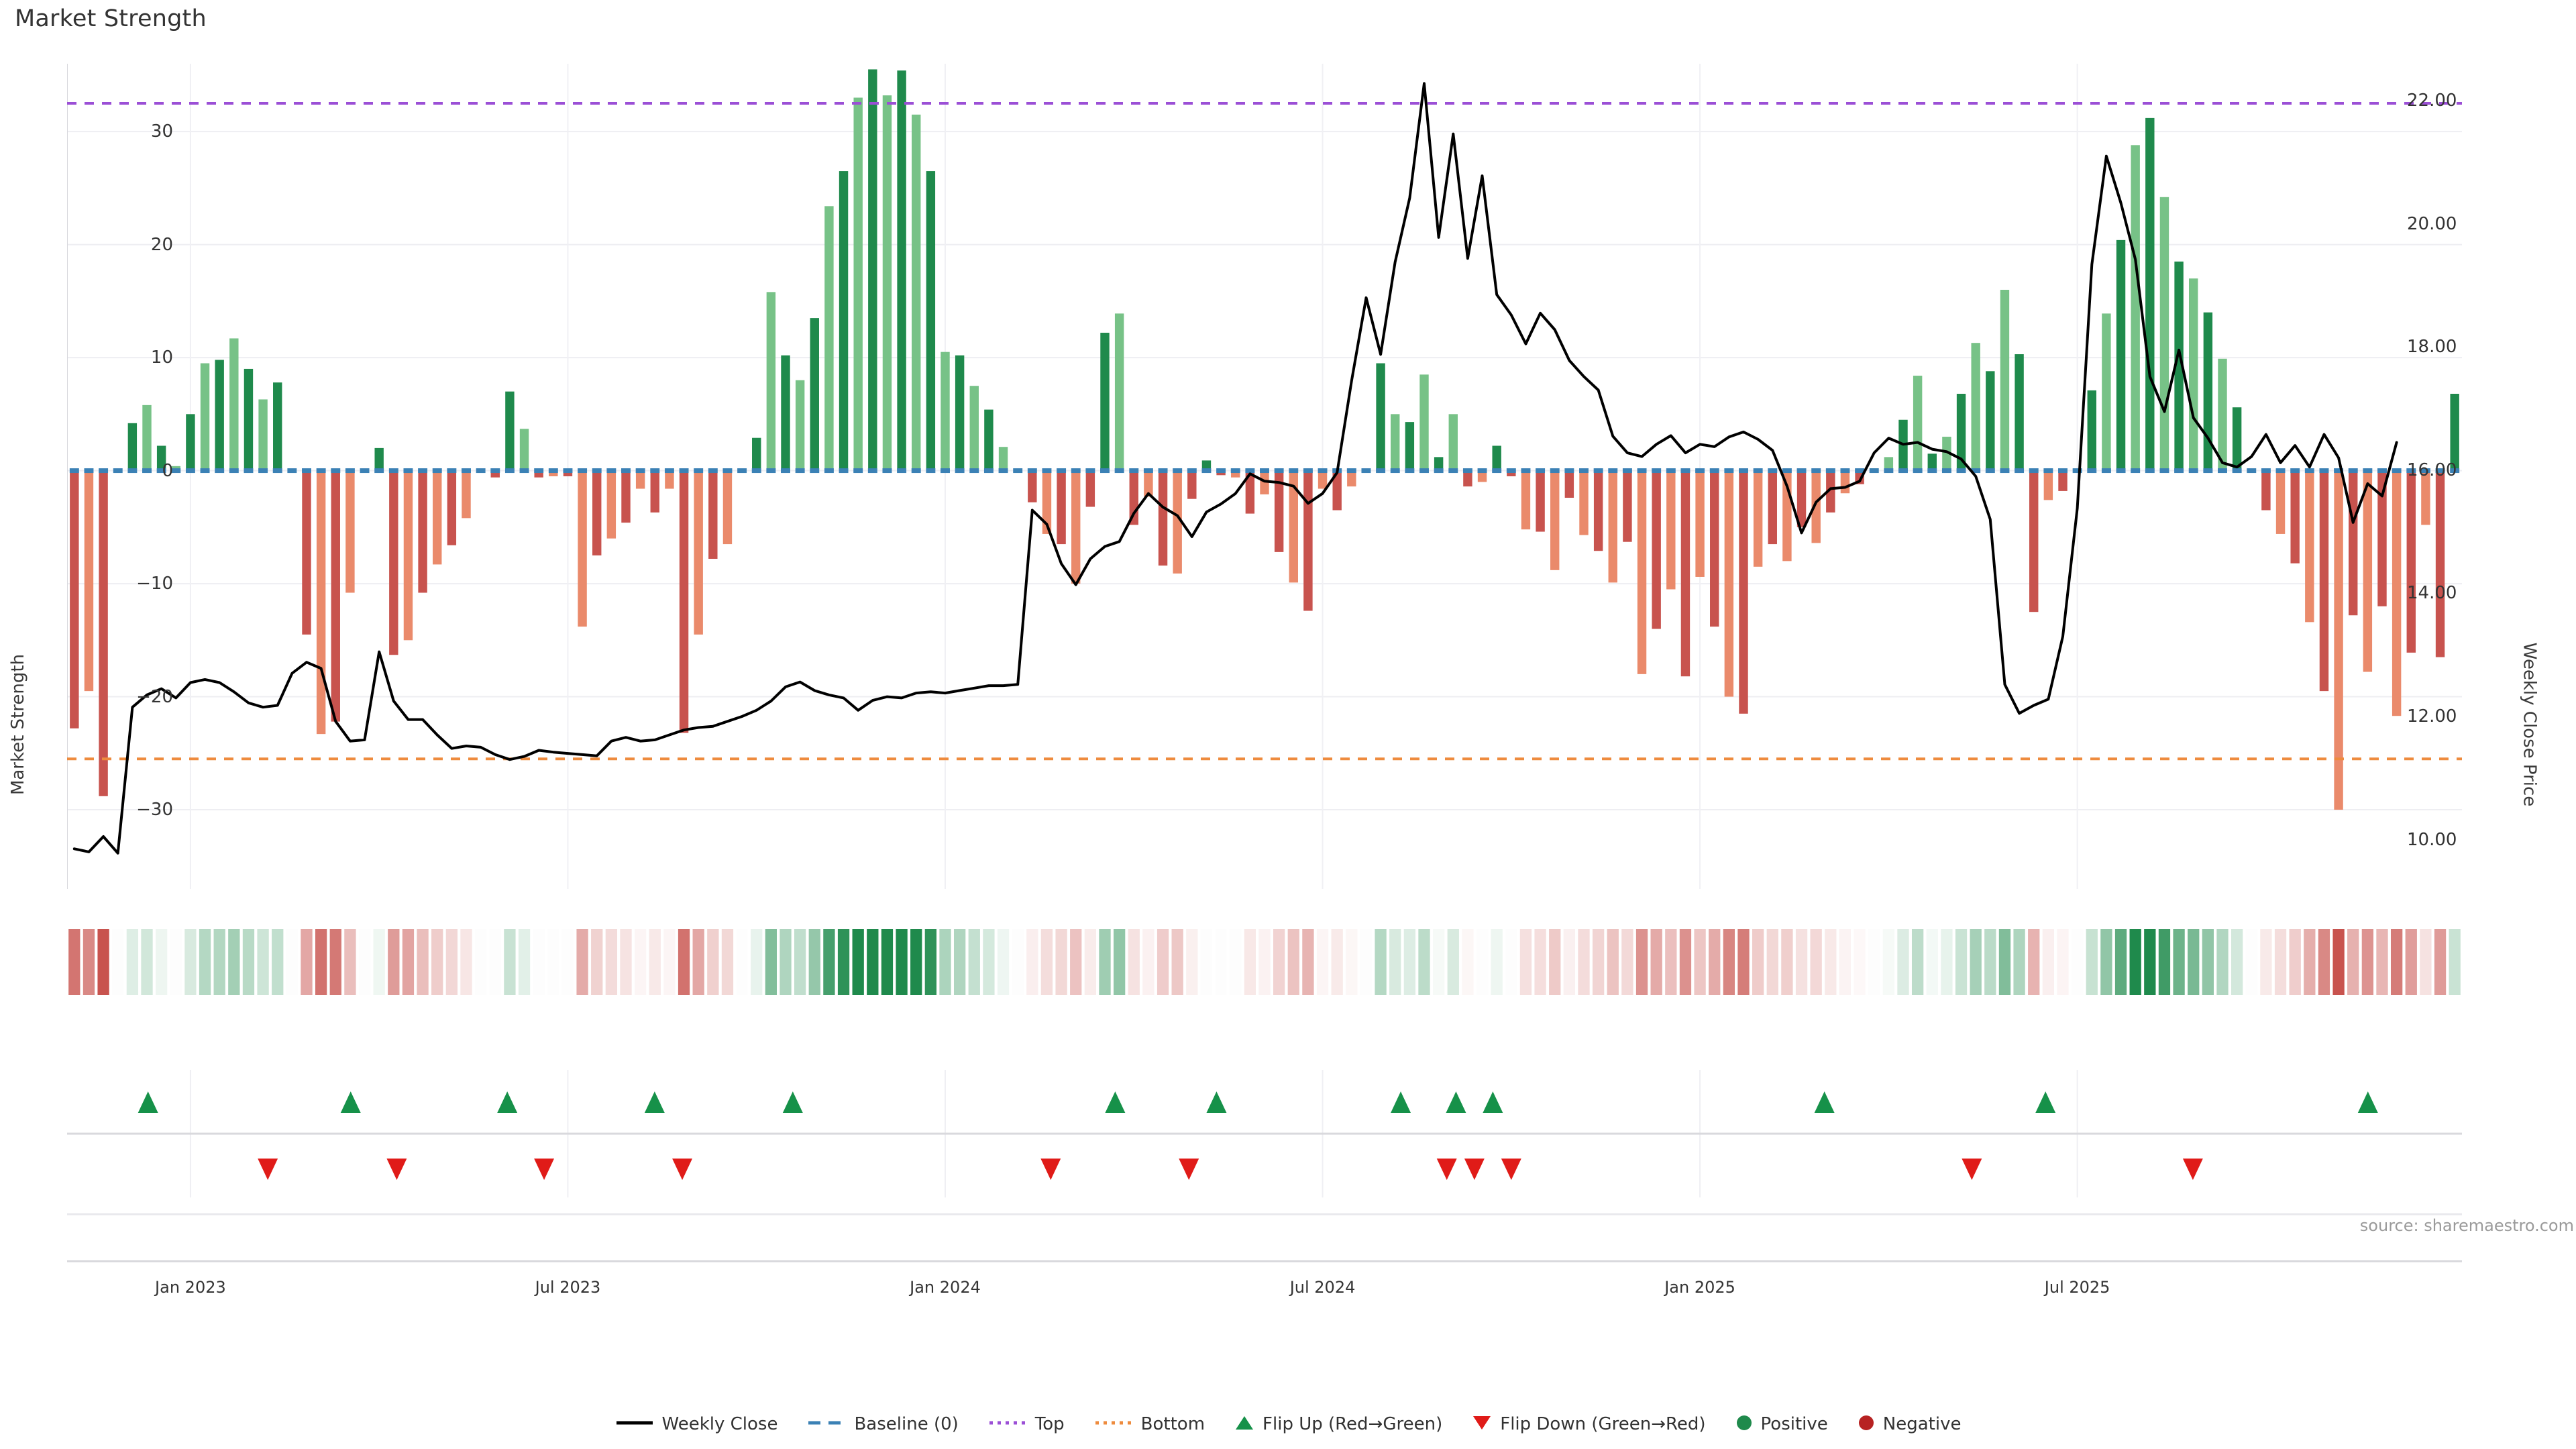  Describe the element at coordinates (161, 244) in the screenshot. I see `y-left-tick: 20` at that location.